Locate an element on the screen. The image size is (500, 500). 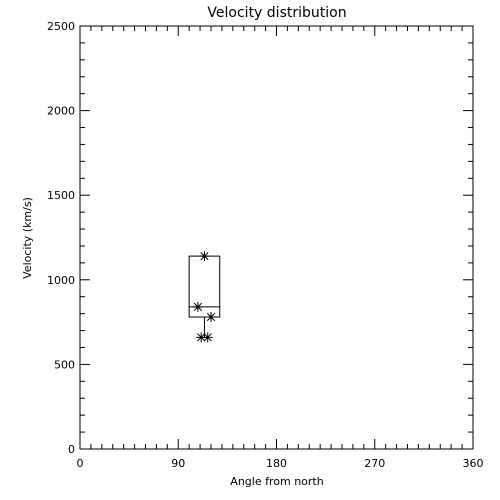
y-tick-label: 0 is located at coordinates (71, 449).